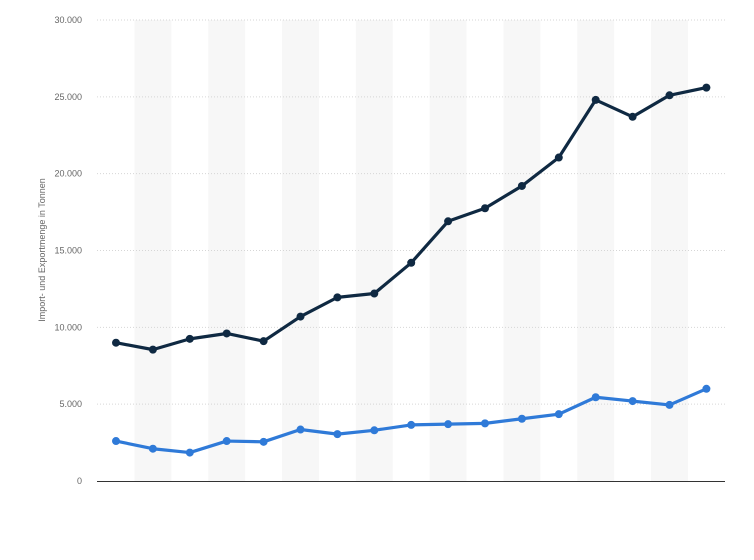 The image size is (754, 560). I want to click on y-tick-label: 0, so click(79, 481).